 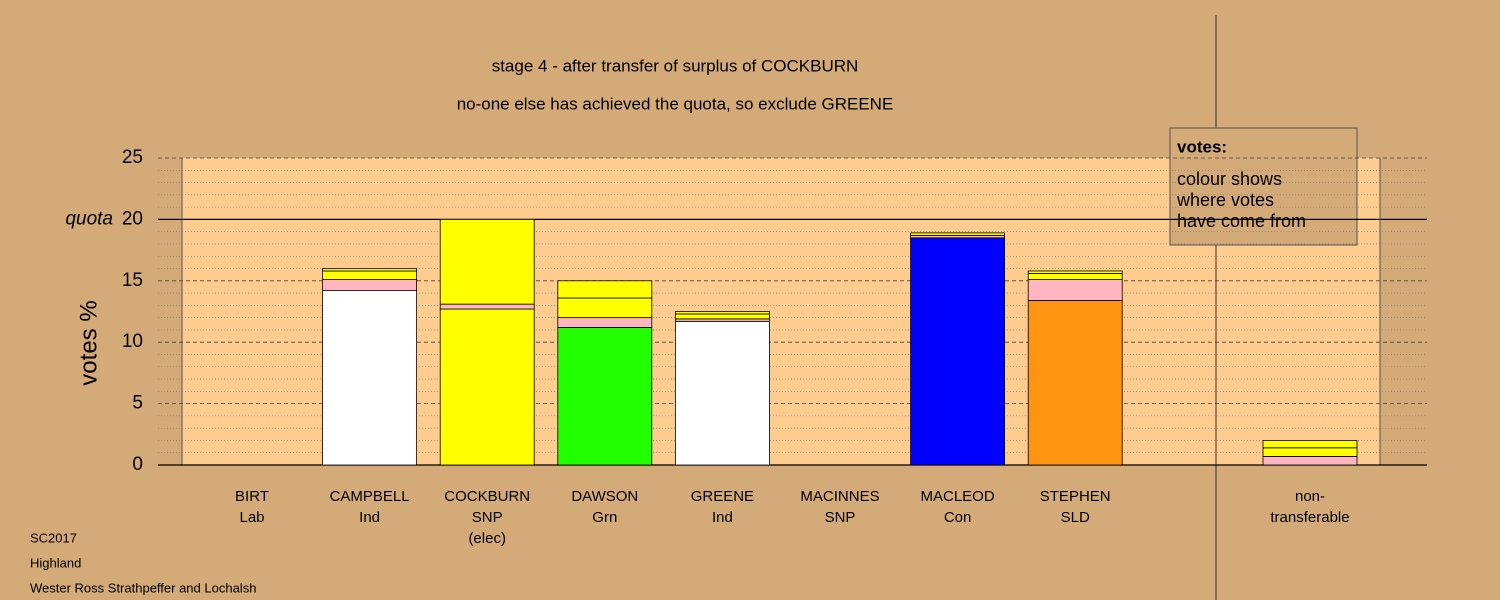 What do you see at coordinates (252, 496) in the screenshot?
I see `x-tick-label: BIRT` at bounding box center [252, 496].